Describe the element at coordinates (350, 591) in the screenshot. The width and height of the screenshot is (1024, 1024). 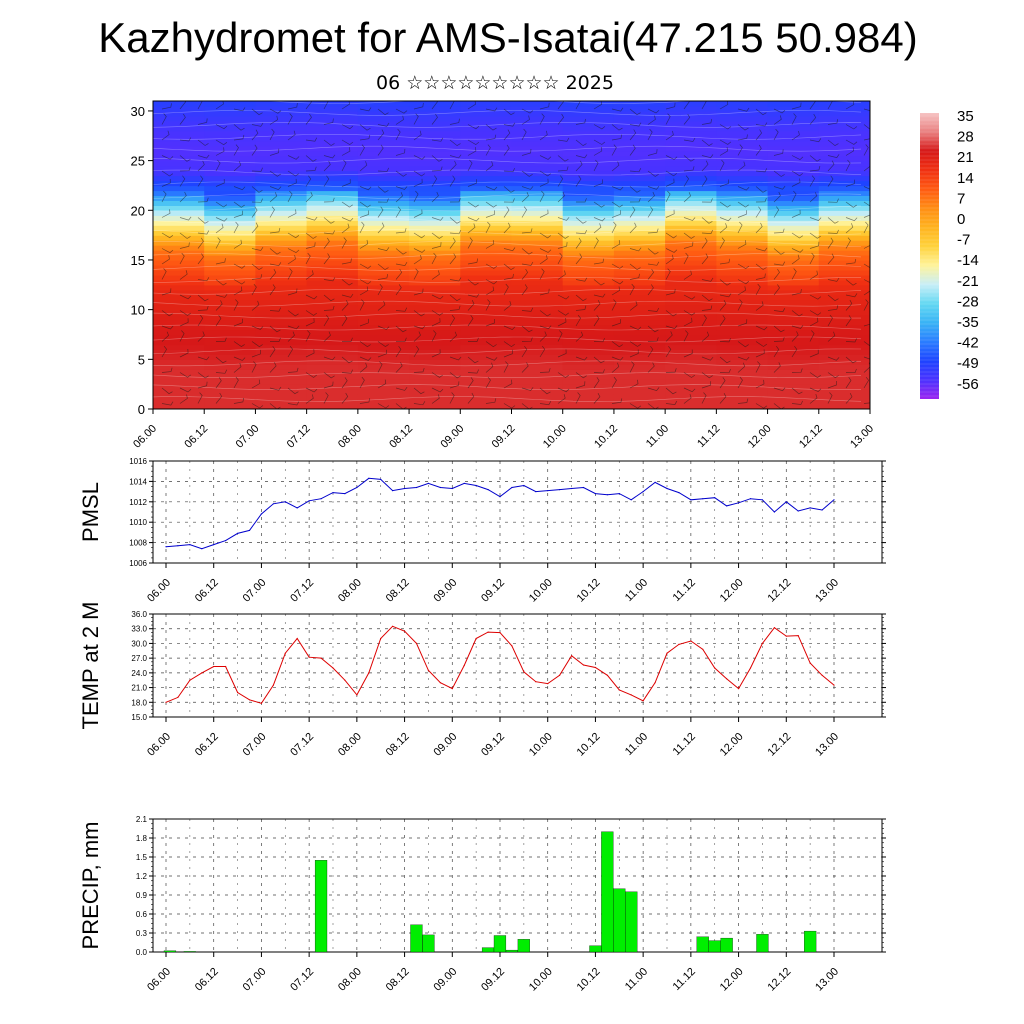
I see `x-tick-label: 08.00` at that location.